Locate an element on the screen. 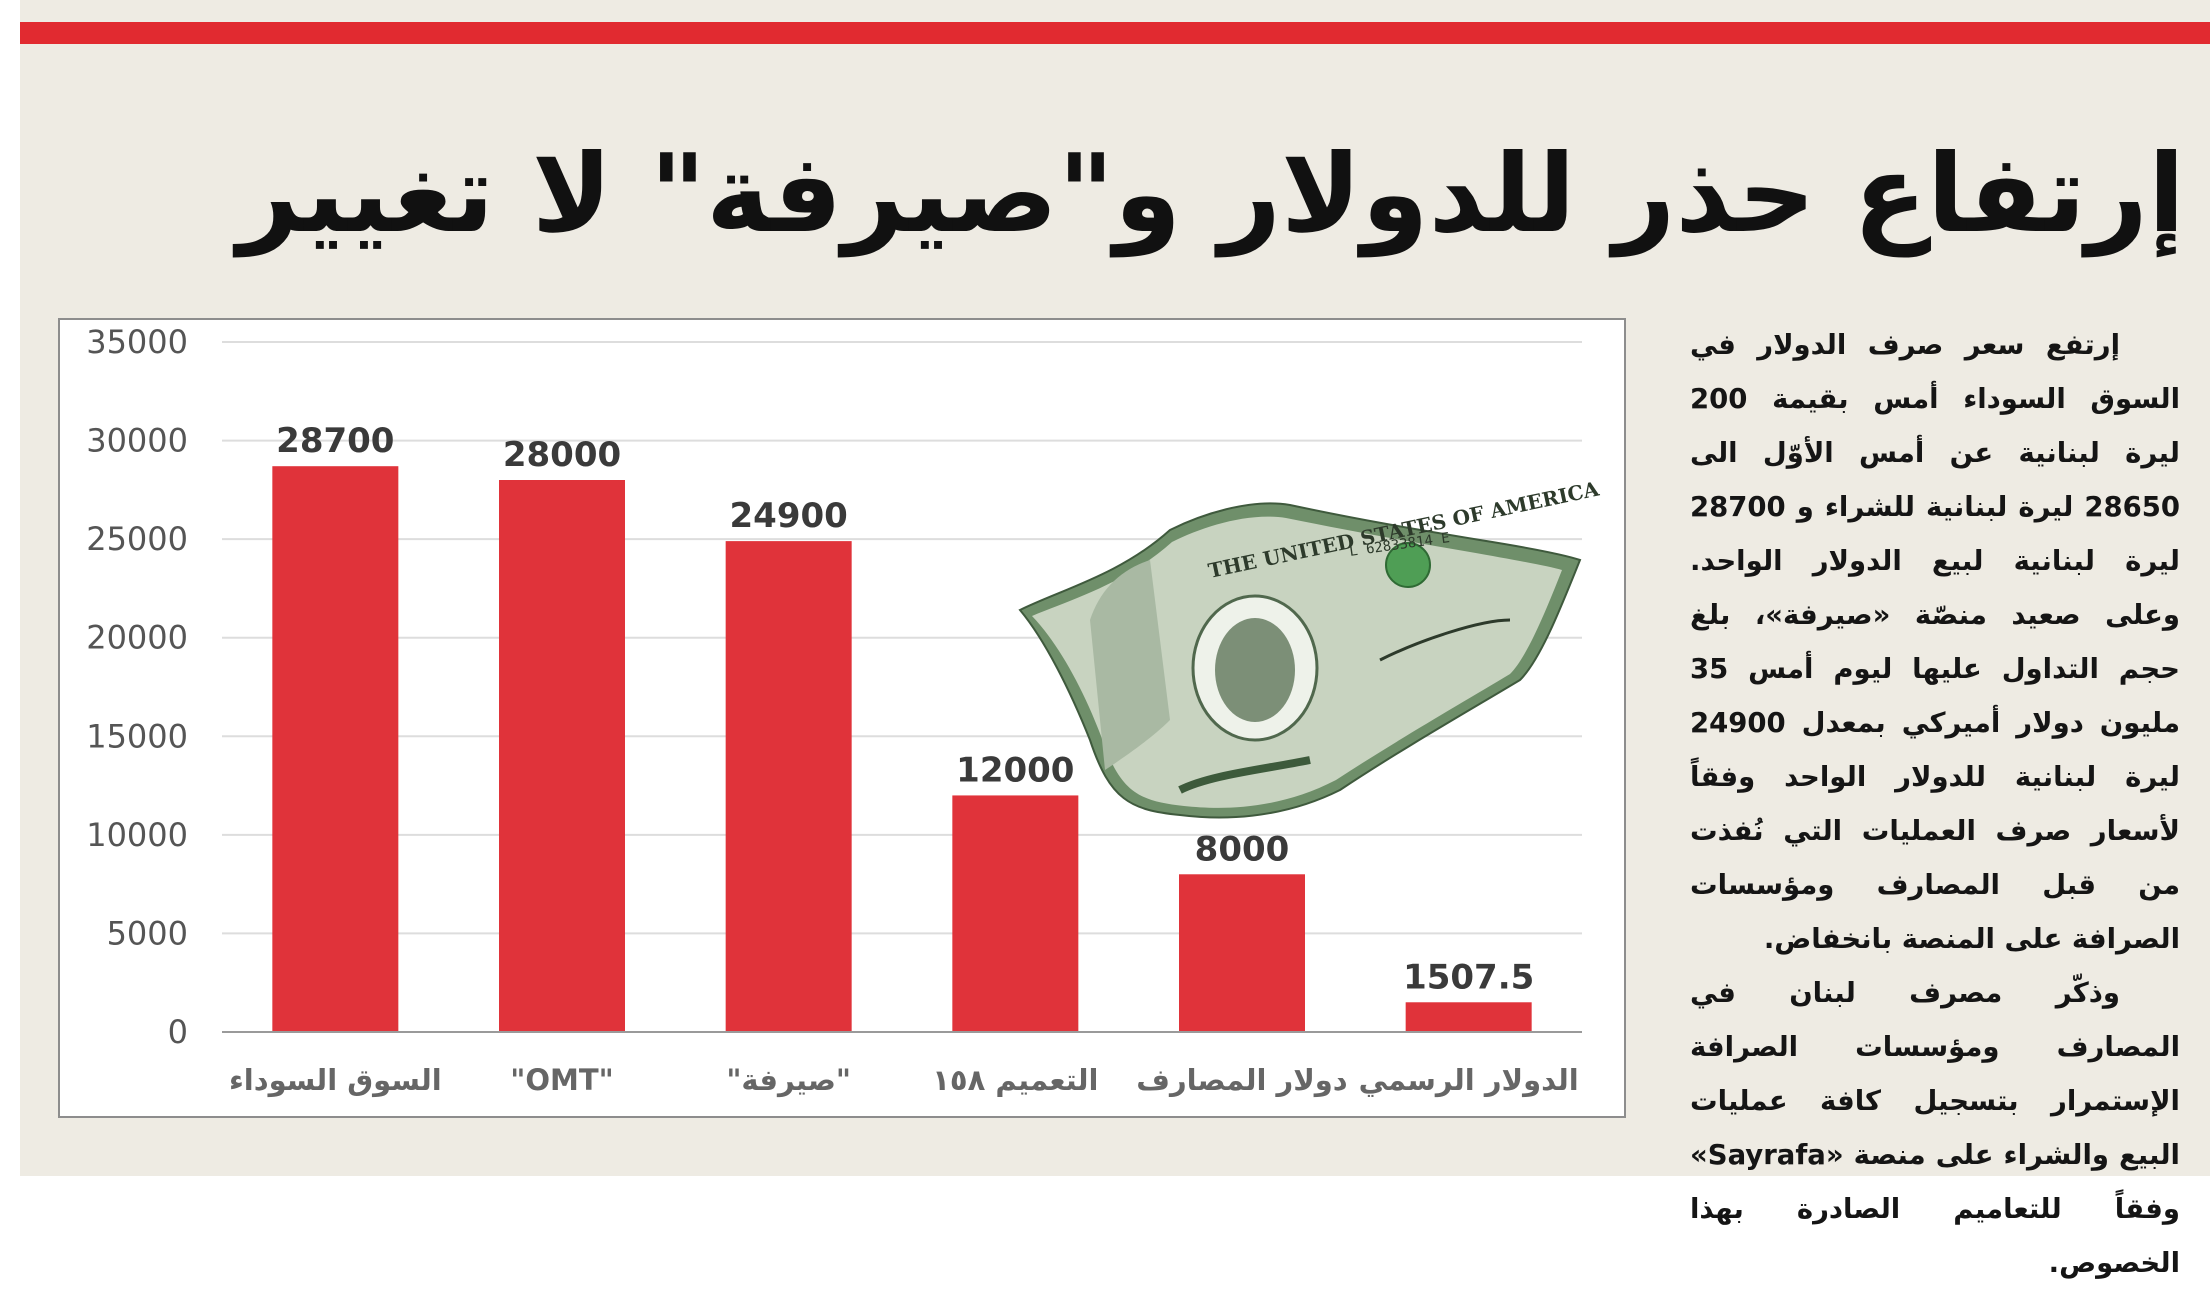 The image size is (2210, 1290). y-tick-label: 20000 is located at coordinates (137, 638).